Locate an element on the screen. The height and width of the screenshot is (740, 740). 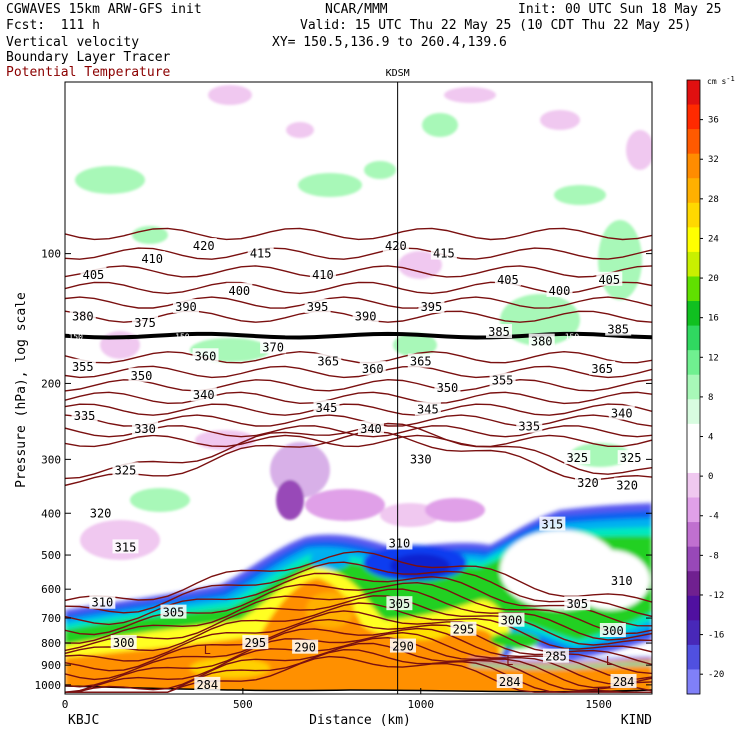
theta-label: 305 is located at coordinates (400, 604).